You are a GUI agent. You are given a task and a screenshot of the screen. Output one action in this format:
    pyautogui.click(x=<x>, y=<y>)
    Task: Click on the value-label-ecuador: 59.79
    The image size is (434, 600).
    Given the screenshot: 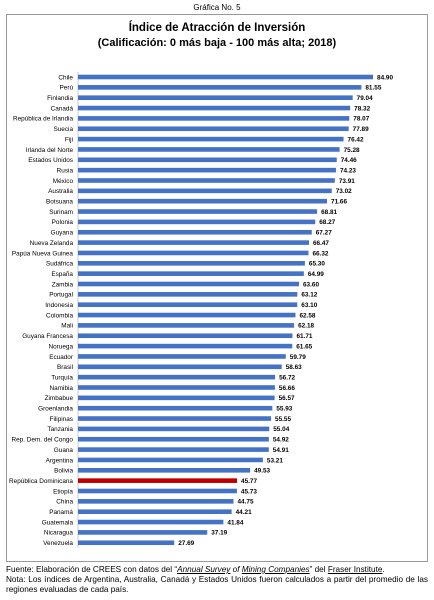 What is the action you would take?
    pyautogui.click(x=298, y=357)
    